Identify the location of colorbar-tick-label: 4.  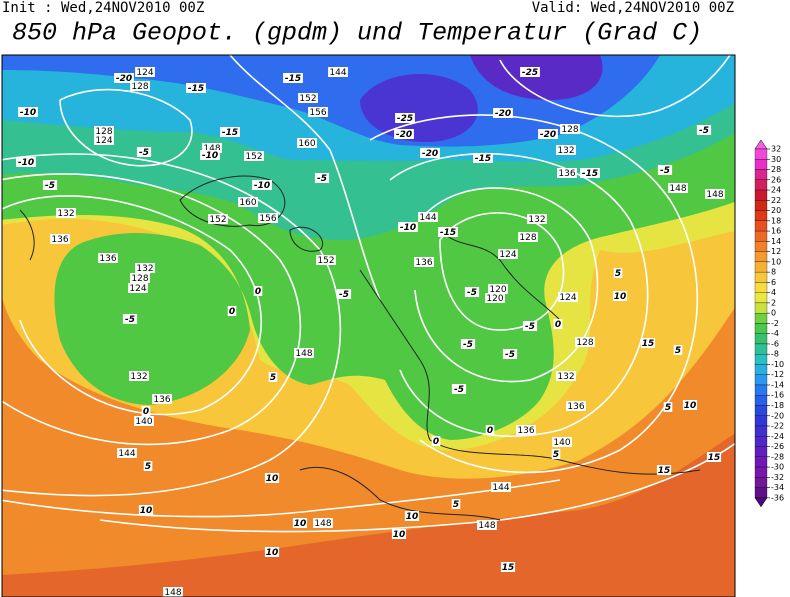
(773, 292).